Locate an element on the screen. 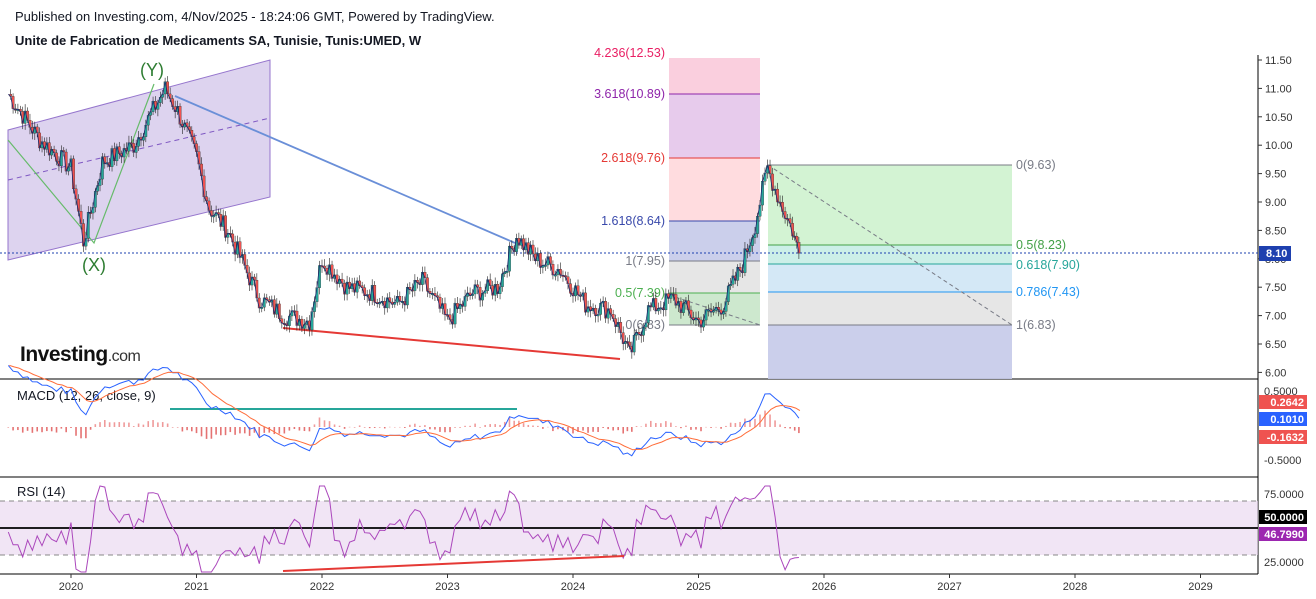  macd-tick-neg: -0.5000 is located at coordinates (1282, 461).